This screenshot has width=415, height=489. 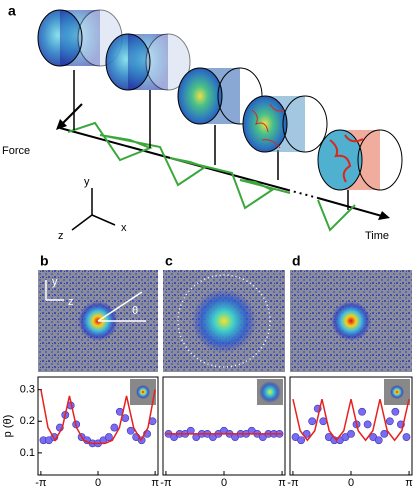 I want to click on panel-label: b, so click(x=44, y=261).